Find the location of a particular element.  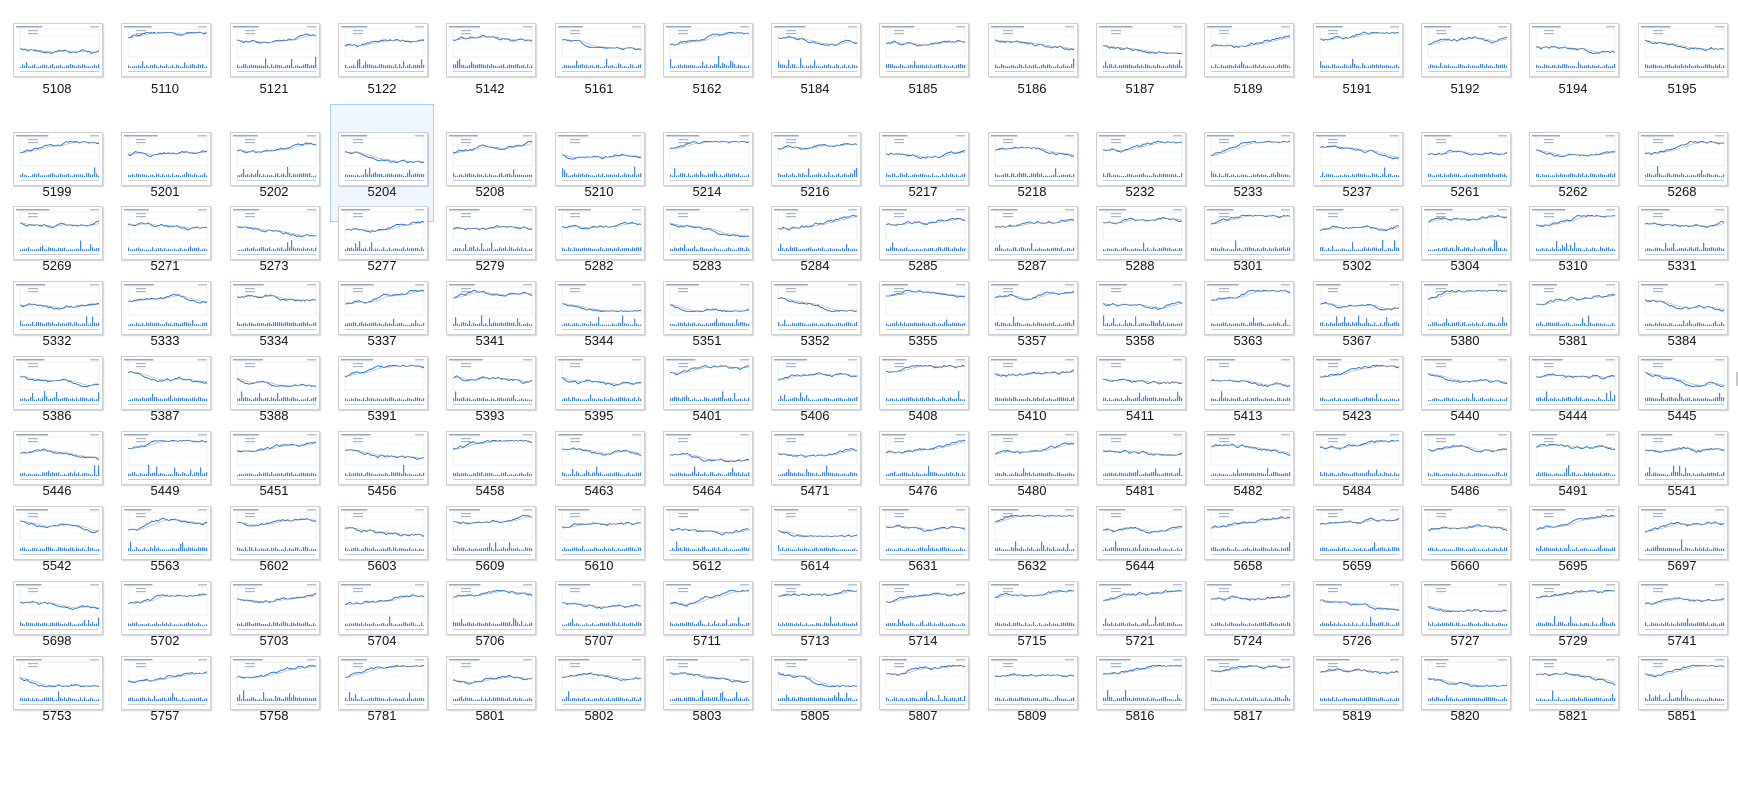

file-item: 5632 is located at coordinates (1032, 540).